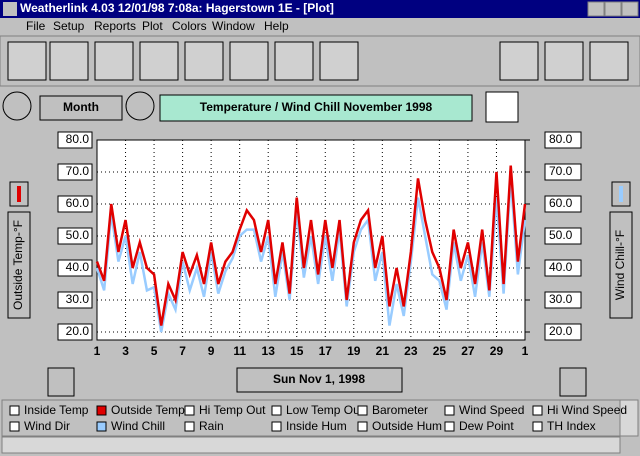 This screenshot has height=456, width=640. I want to click on y2-tick-label: 40.0, so click(561, 267).